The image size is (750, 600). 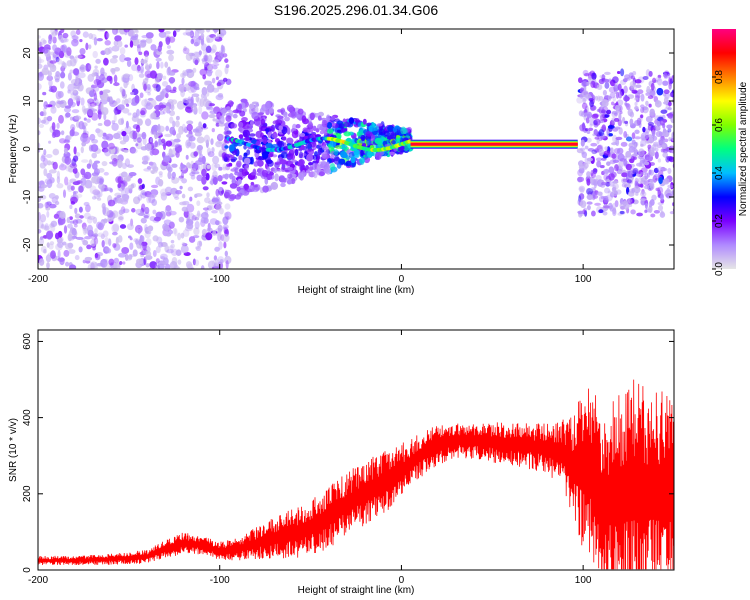 I want to click on colorbar-tick-label-0: 0.0, so click(x=719, y=269).